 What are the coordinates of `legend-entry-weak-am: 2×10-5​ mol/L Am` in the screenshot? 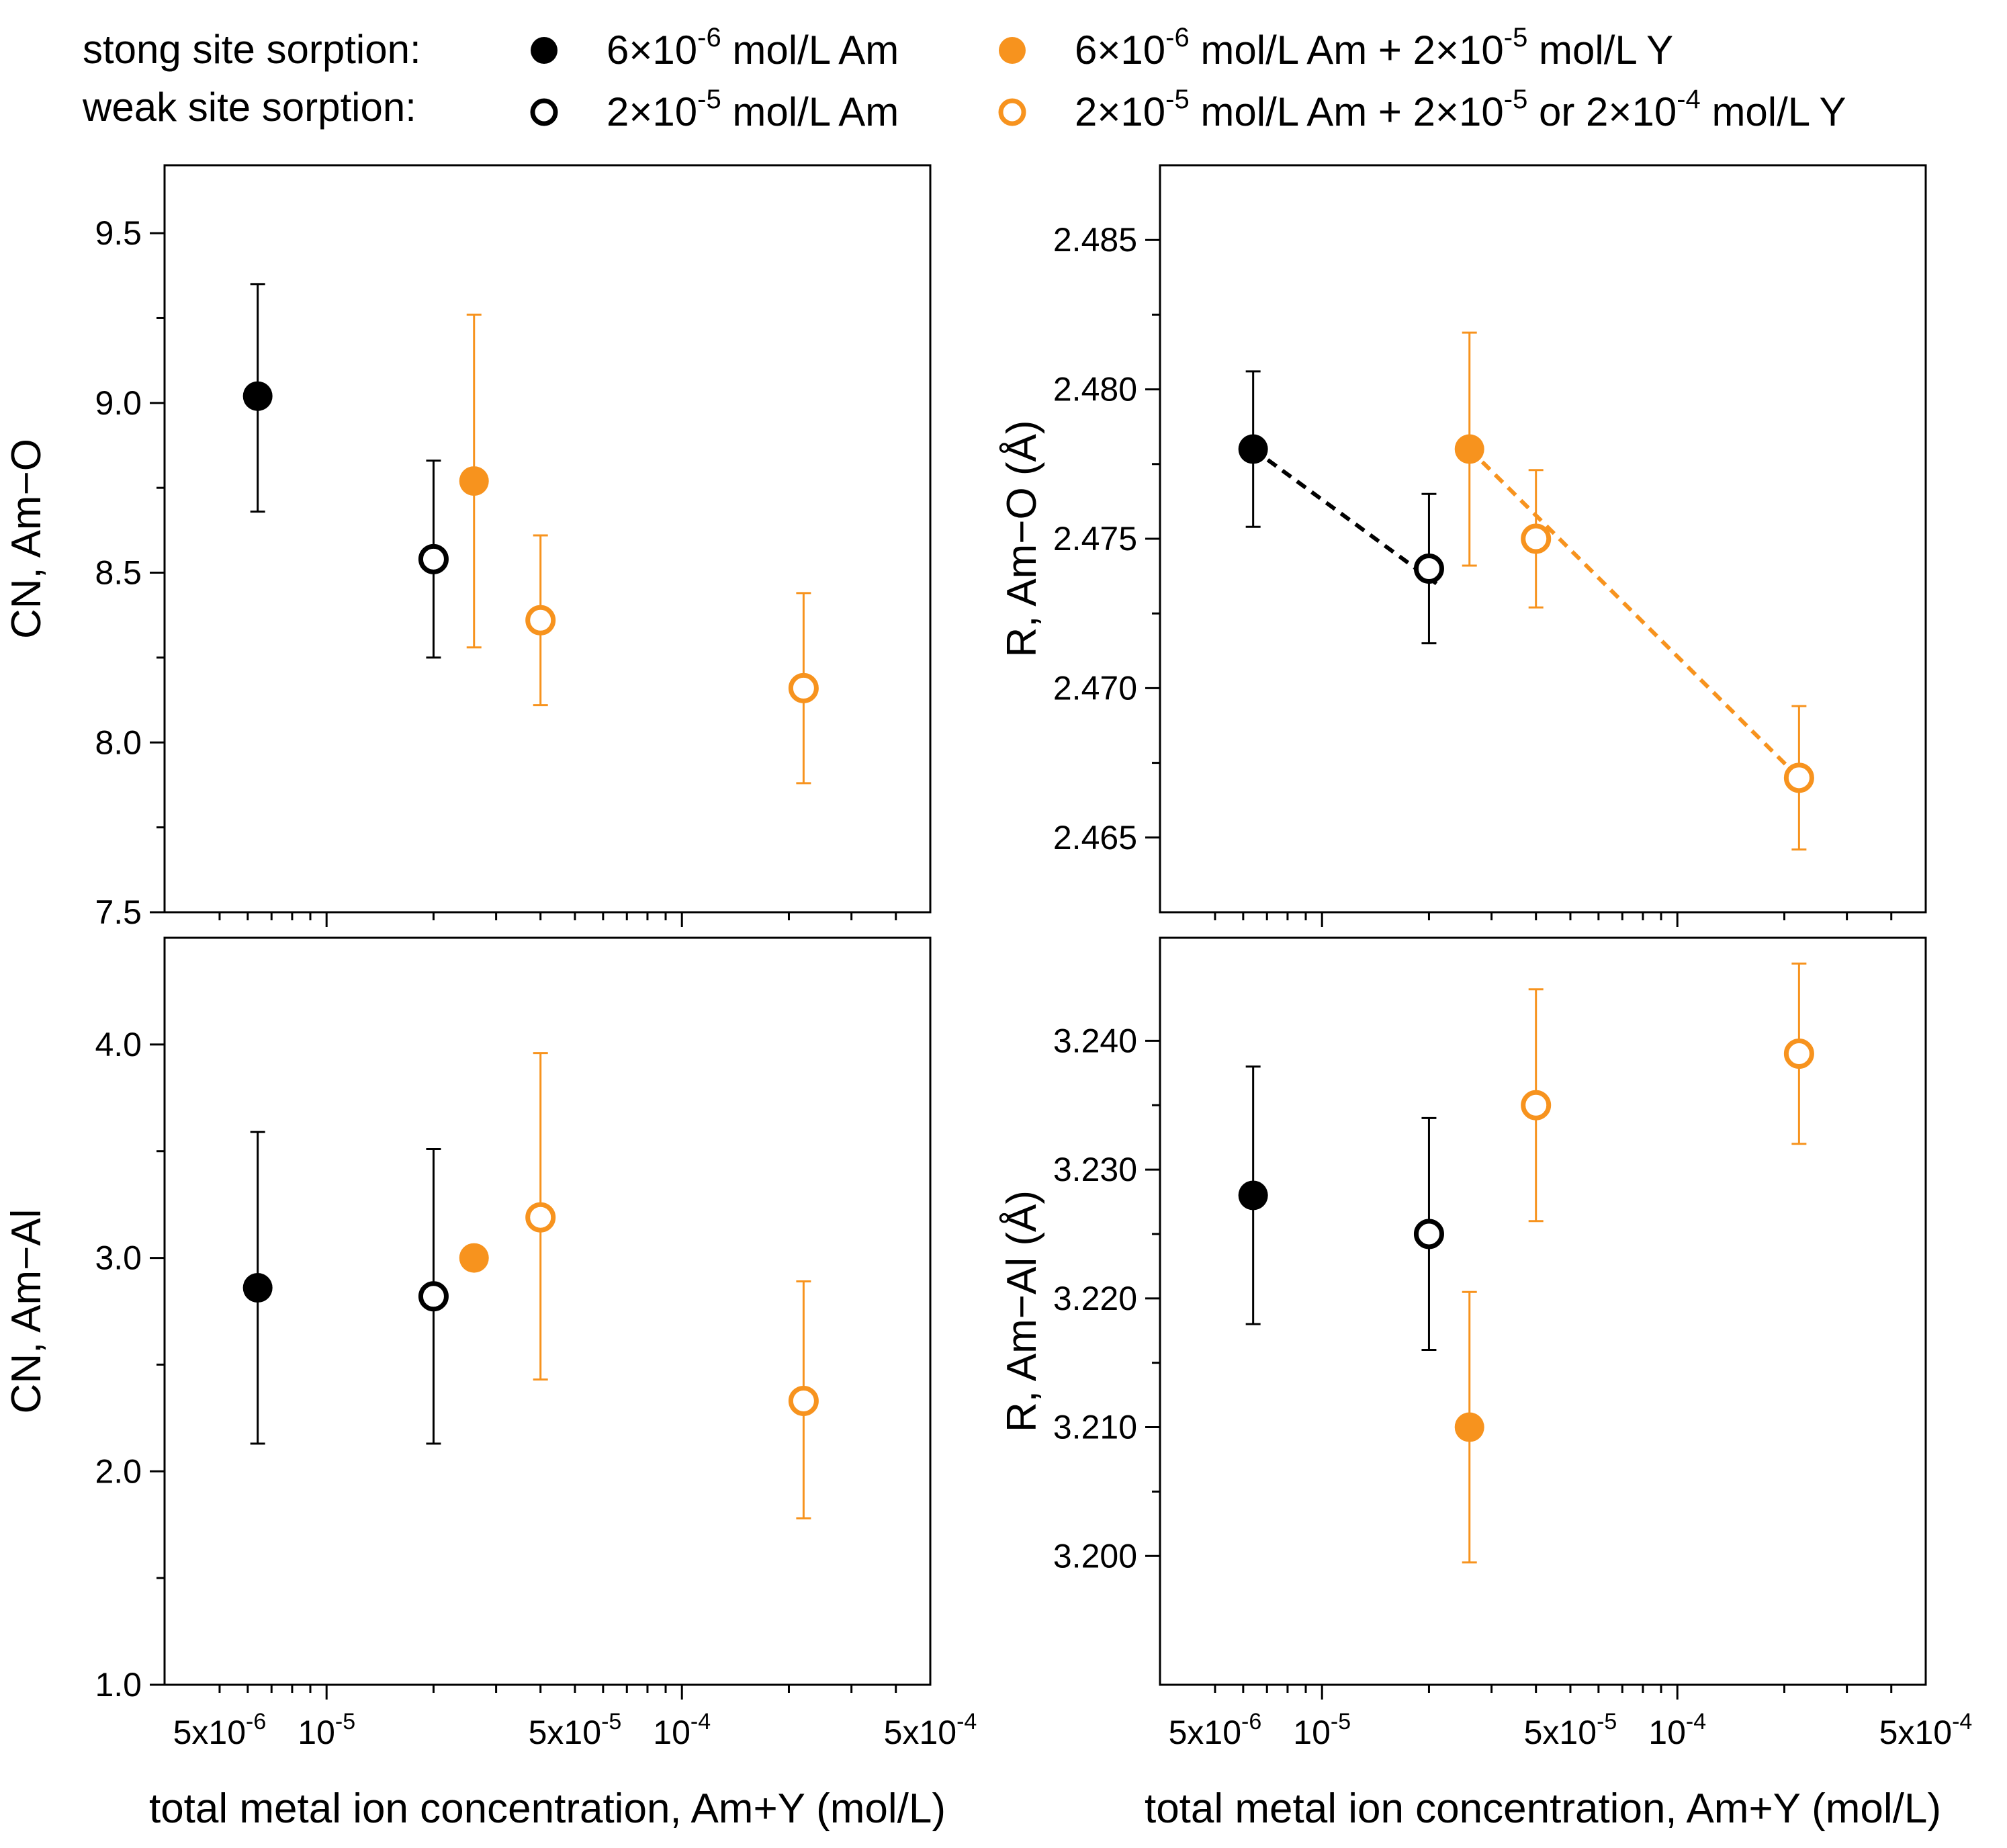 It's located at (715, 109).